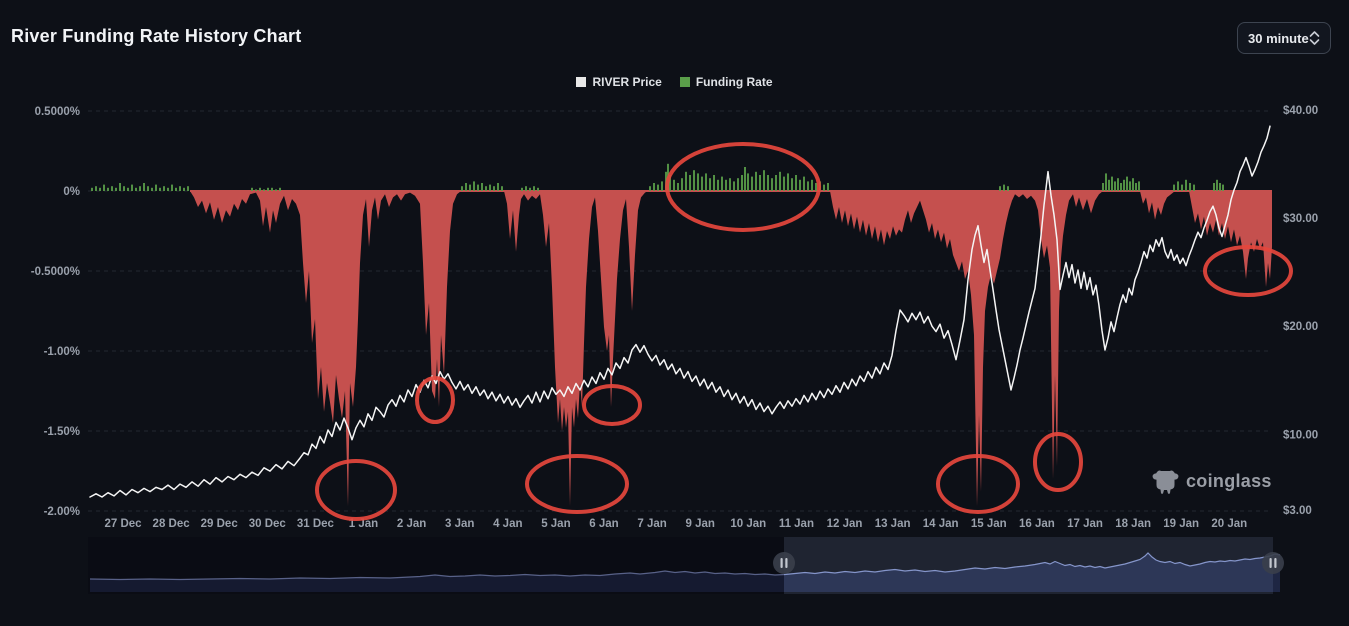  I want to click on x-axis-label: 1 Jan, so click(363, 524).